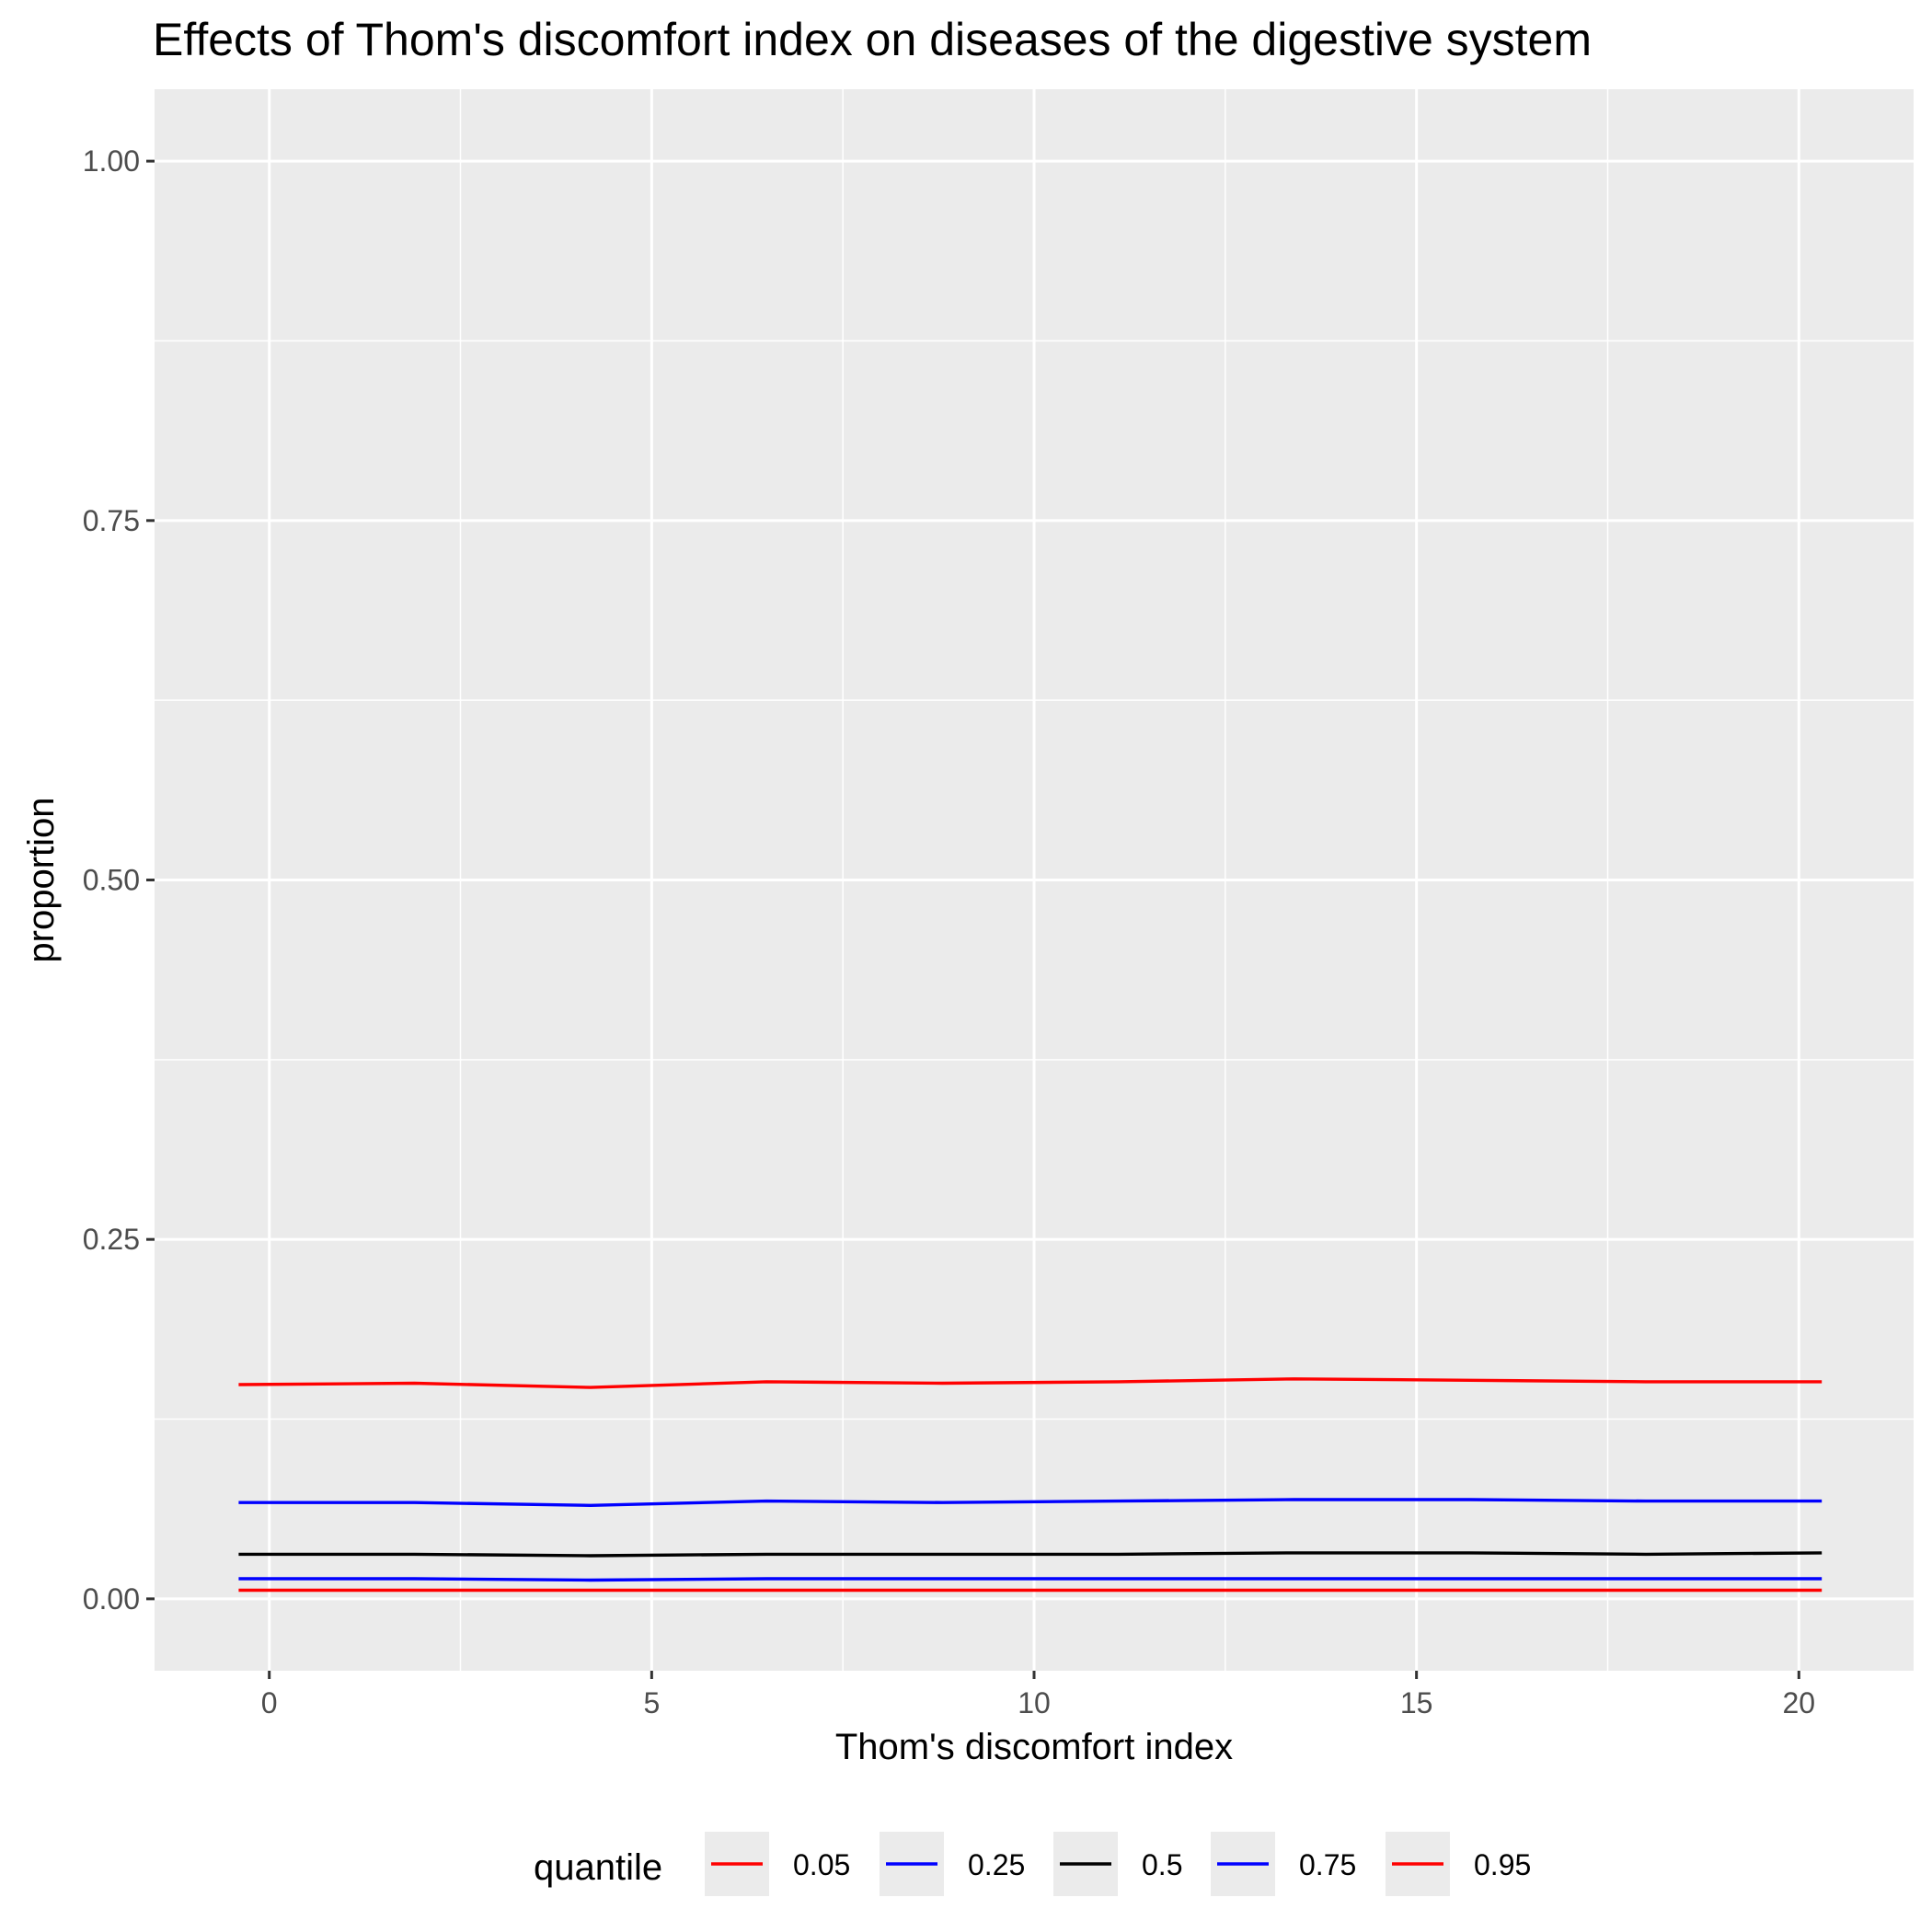 This screenshot has width=1932, height=1932. I want to click on legend-label-4: 0.95, so click(1502, 1864).